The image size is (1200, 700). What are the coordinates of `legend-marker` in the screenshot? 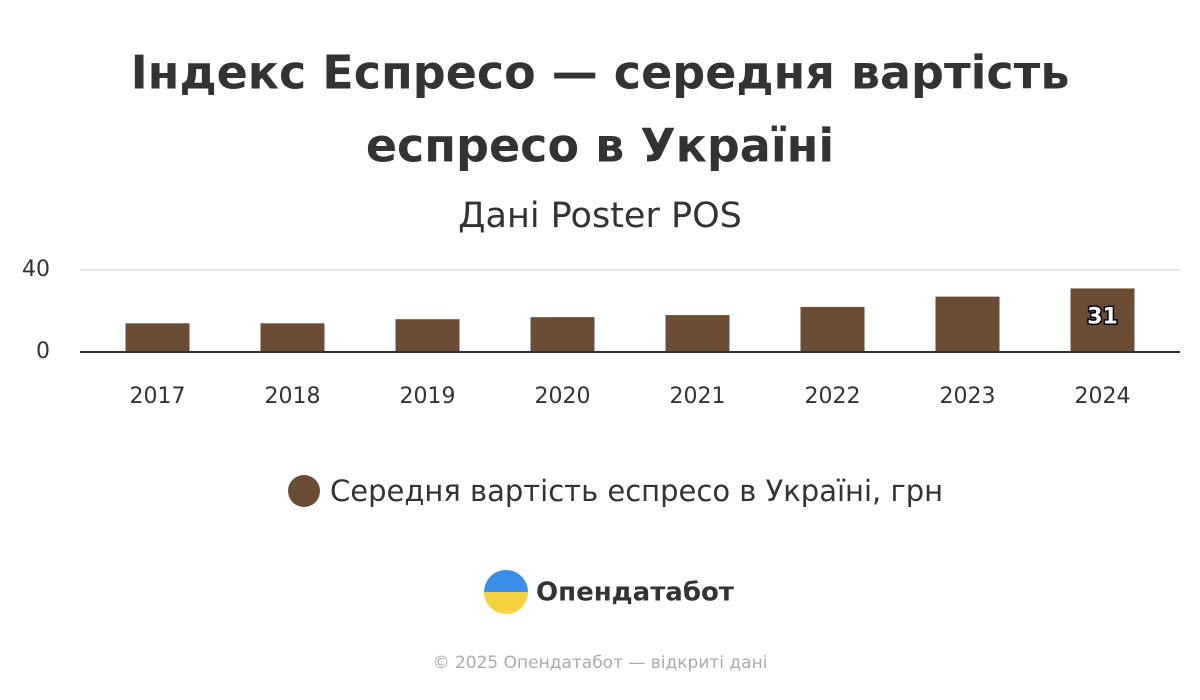 It's located at (304, 491).